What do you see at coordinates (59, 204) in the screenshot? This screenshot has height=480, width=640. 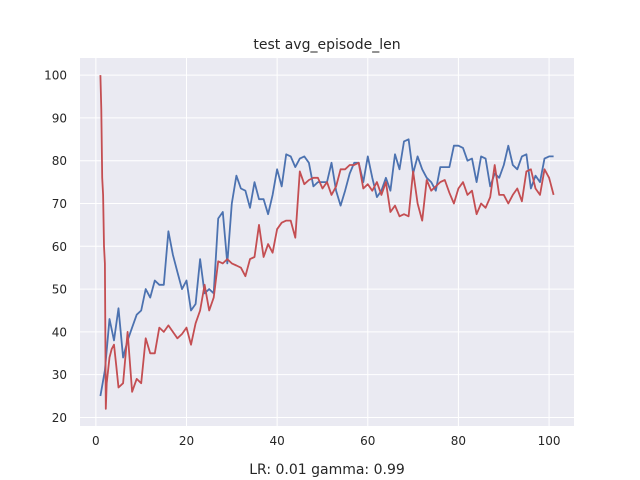 I see `y-tick-label: 70` at bounding box center [59, 204].